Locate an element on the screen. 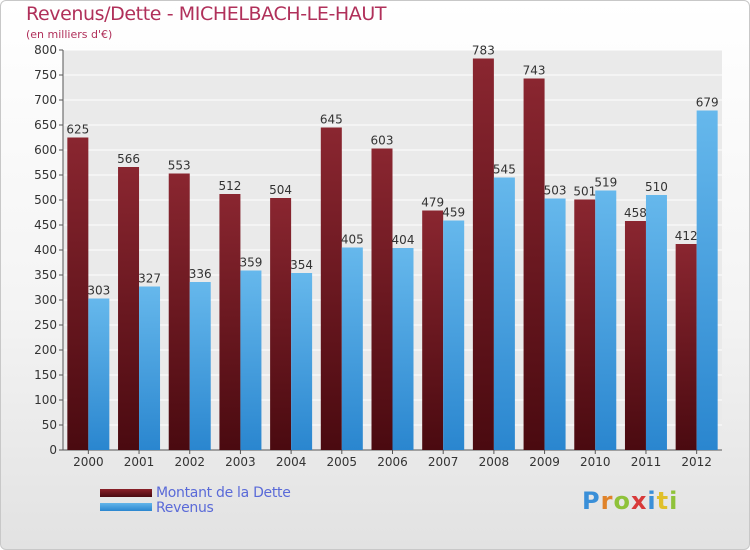  proxiti-logo: Proxiti is located at coordinates (630, 501).